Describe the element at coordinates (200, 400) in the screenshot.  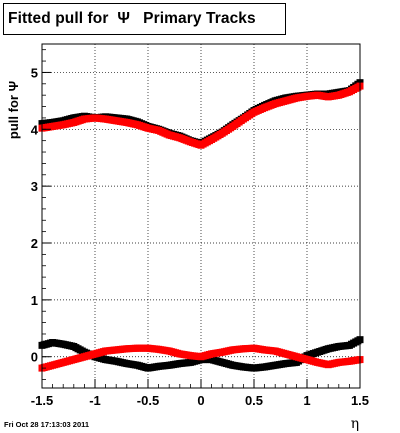
I see `x-tick-label: 0` at that location.